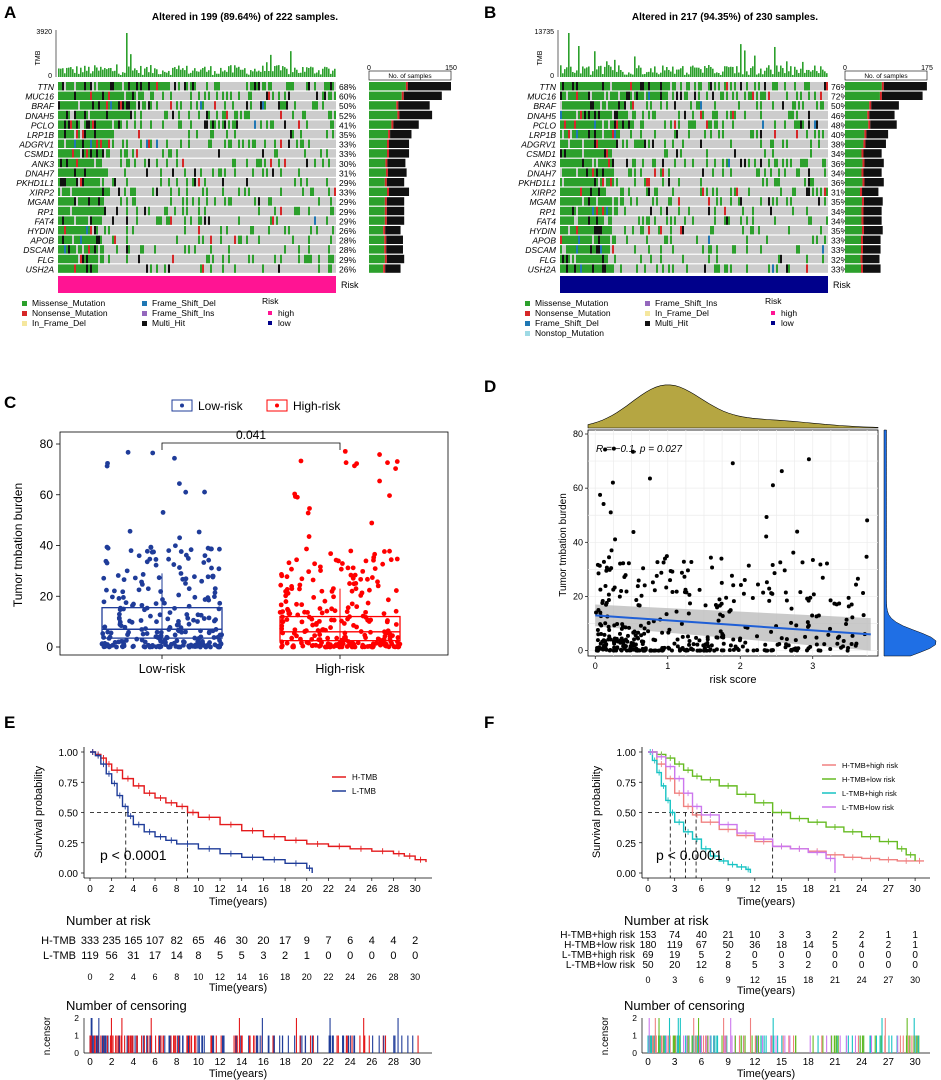 The image size is (941, 1080). I want to click on oncoplot-a-legend-label: Missense_Mutation, so click(69, 303).